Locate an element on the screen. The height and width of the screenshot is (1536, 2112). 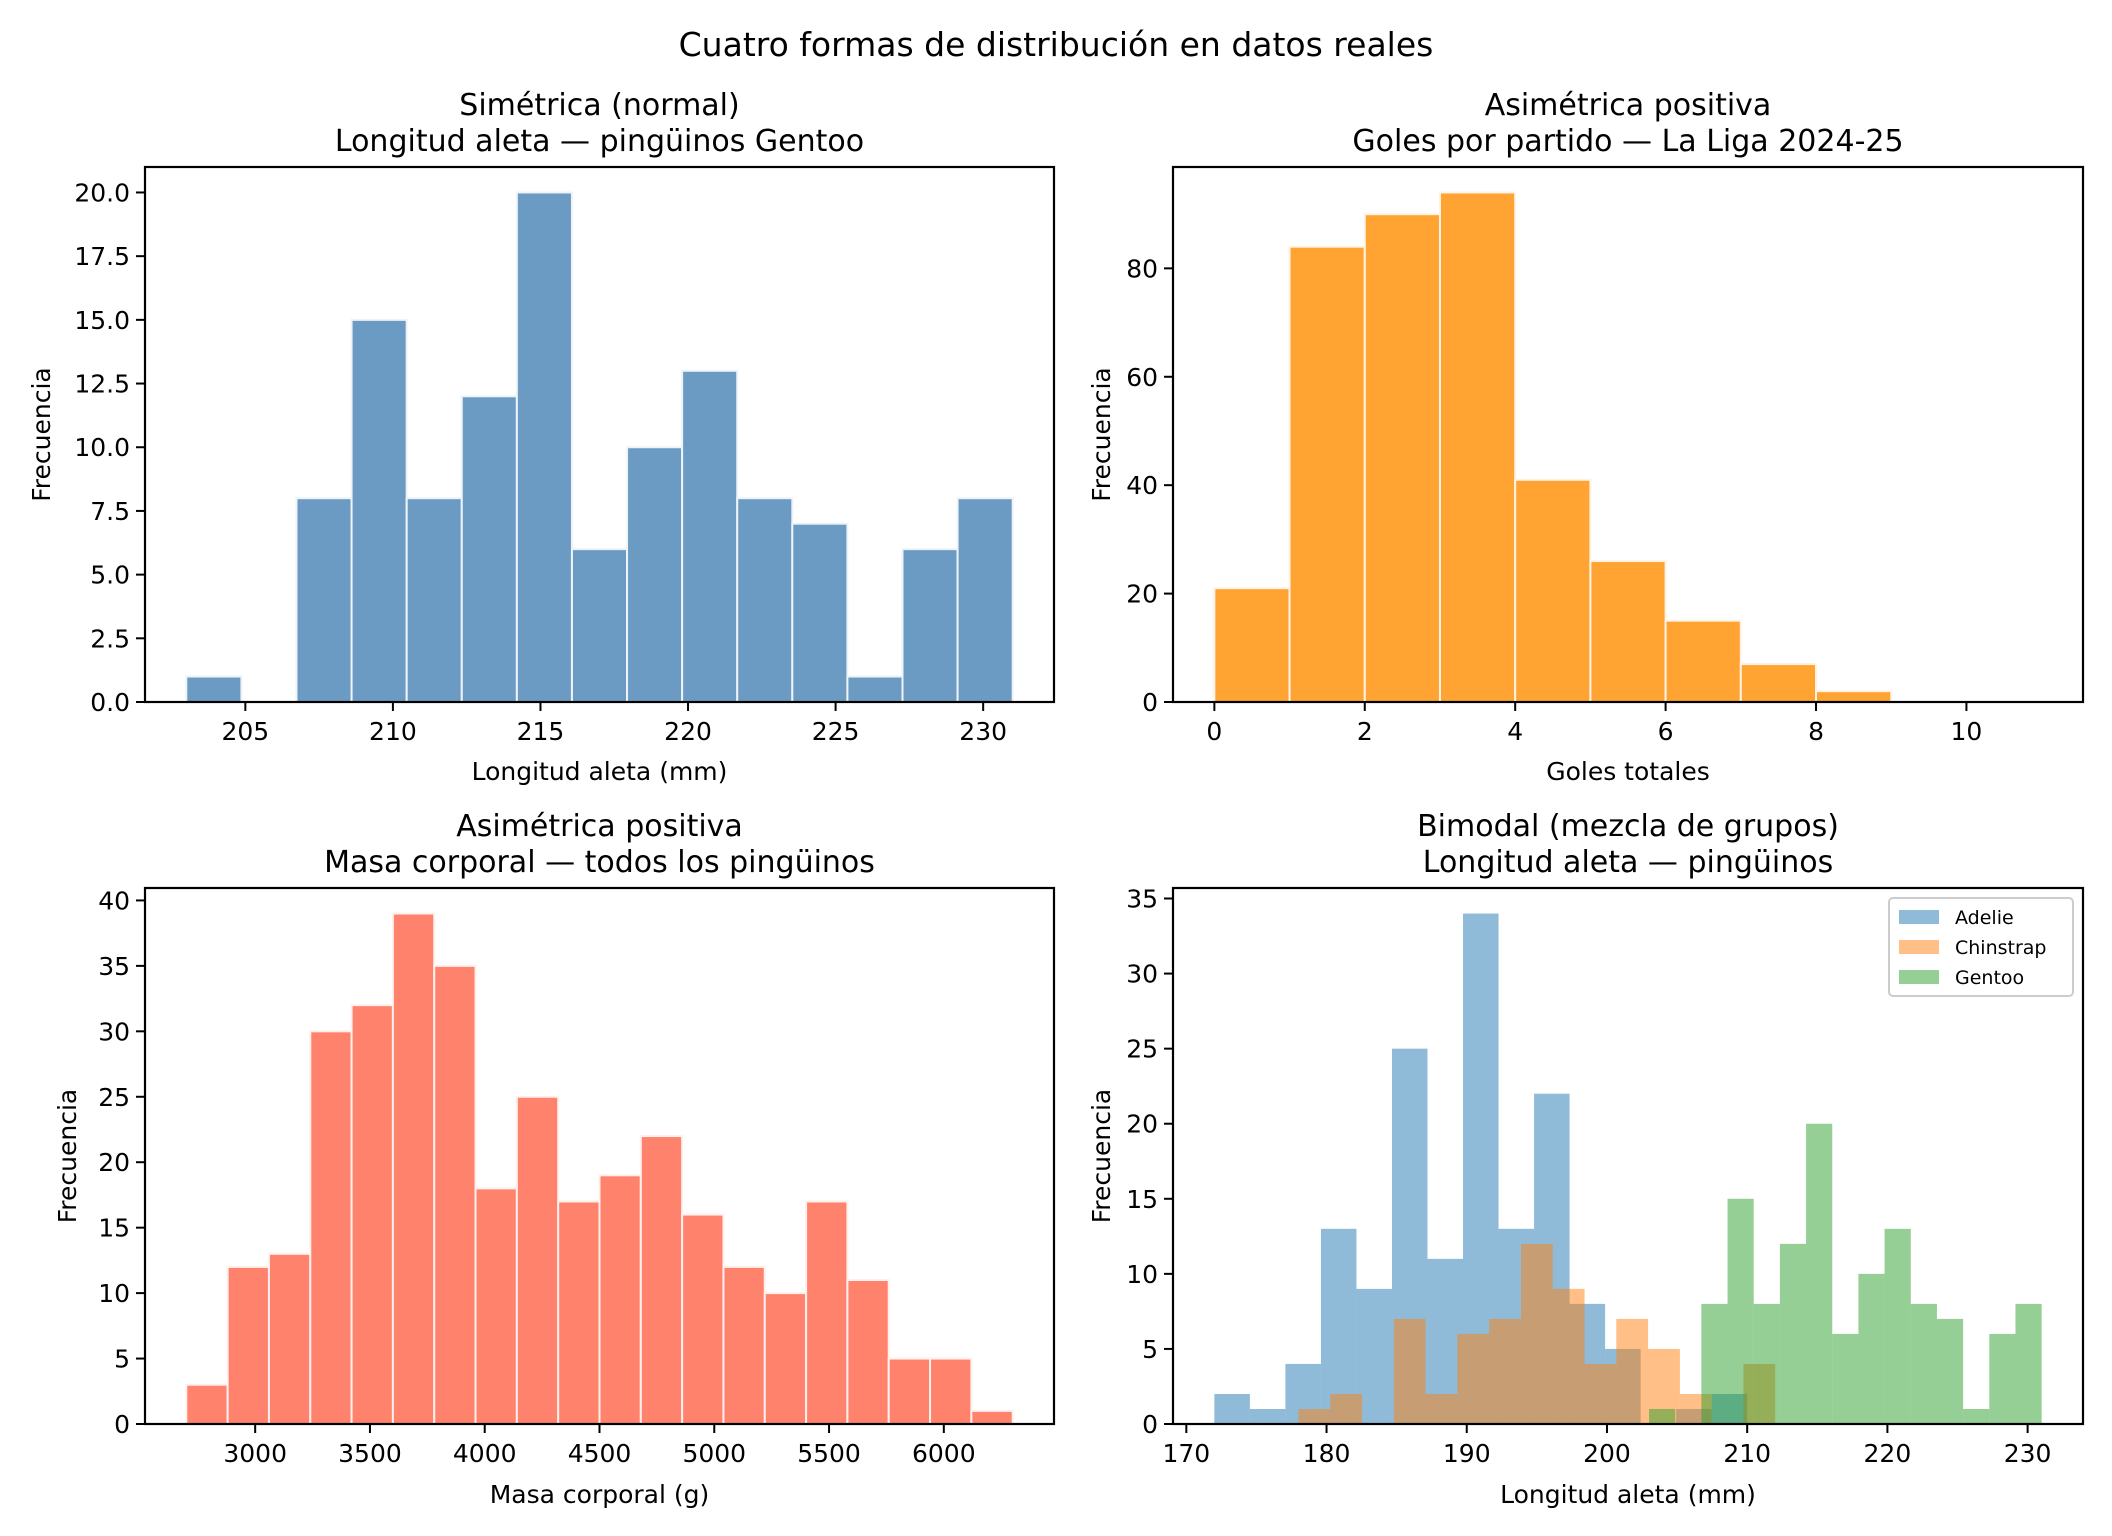
x-tick-label: 5500 is located at coordinates (829, 1453).